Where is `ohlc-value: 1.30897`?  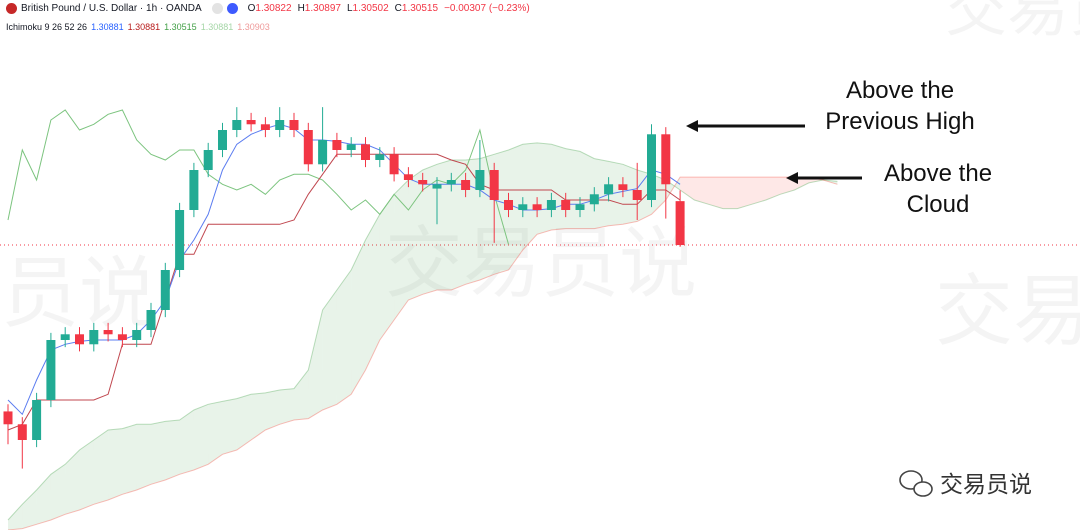
ohlc-value: 1.30897 is located at coordinates (322, 8).